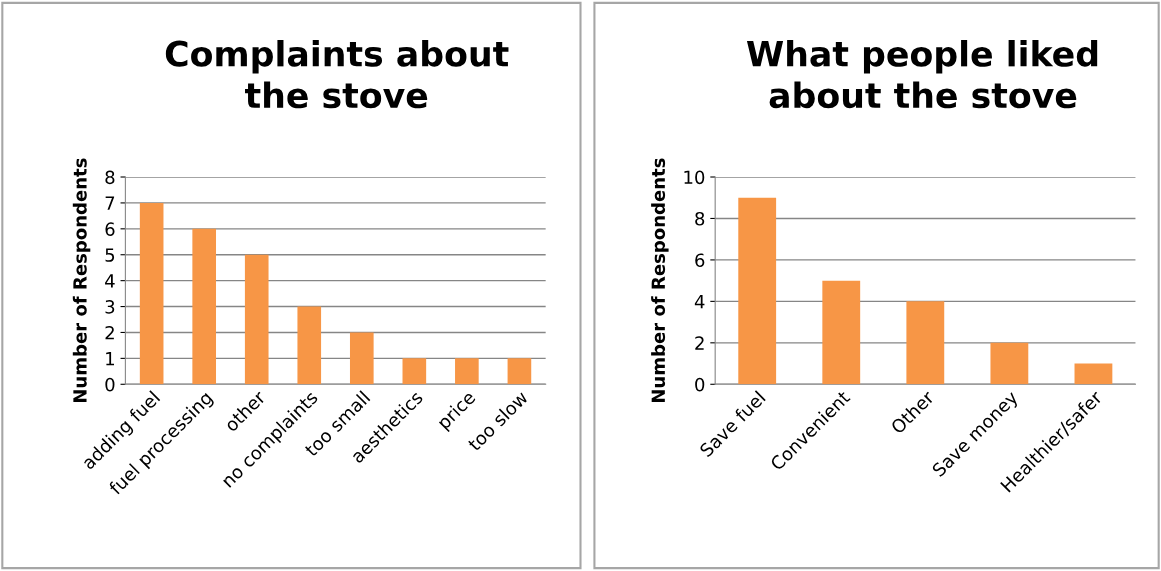  What do you see at coordinates (337, 74) in the screenshot?
I see `chart-title: Complaints about the stove` at bounding box center [337, 74].